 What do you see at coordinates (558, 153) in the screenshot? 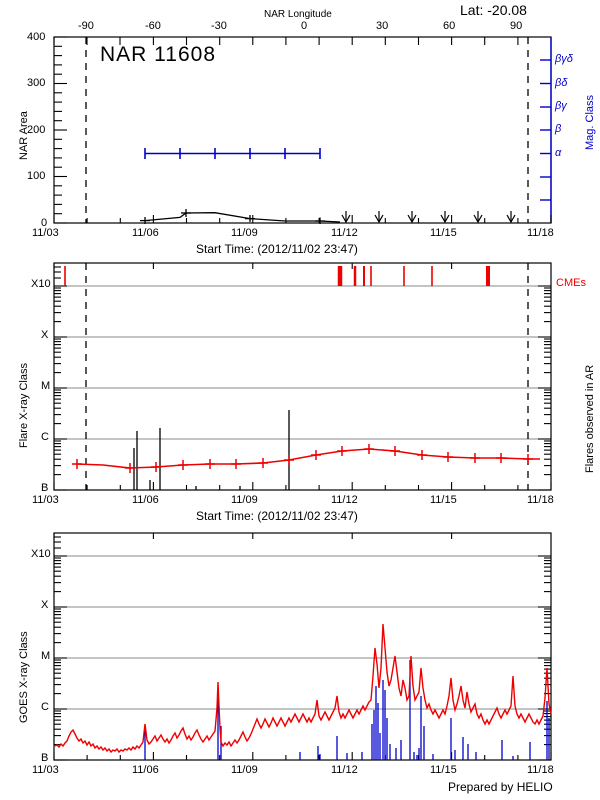
I see `mag-class-label-a: α` at bounding box center [558, 153].